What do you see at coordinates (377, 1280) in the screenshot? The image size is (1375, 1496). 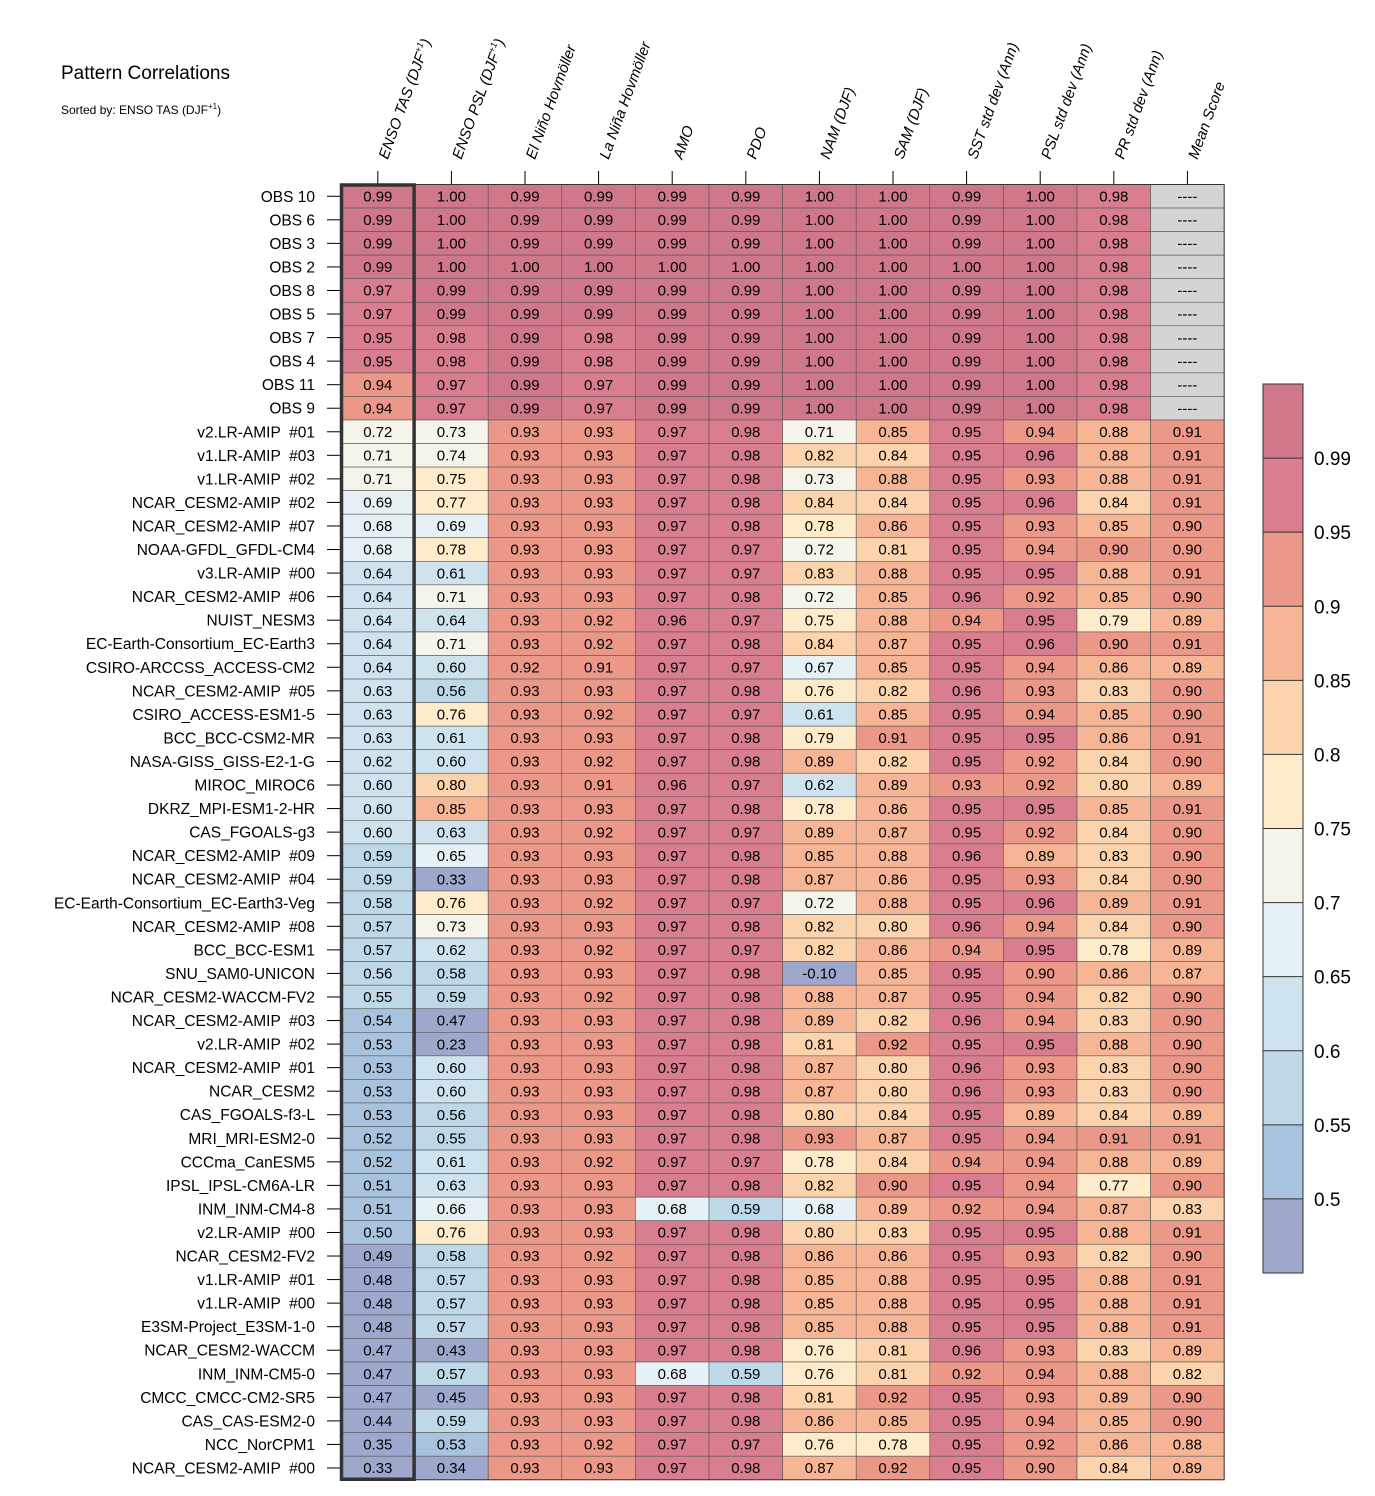 I see `cell-value-label: 0.48` at bounding box center [377, 1280].